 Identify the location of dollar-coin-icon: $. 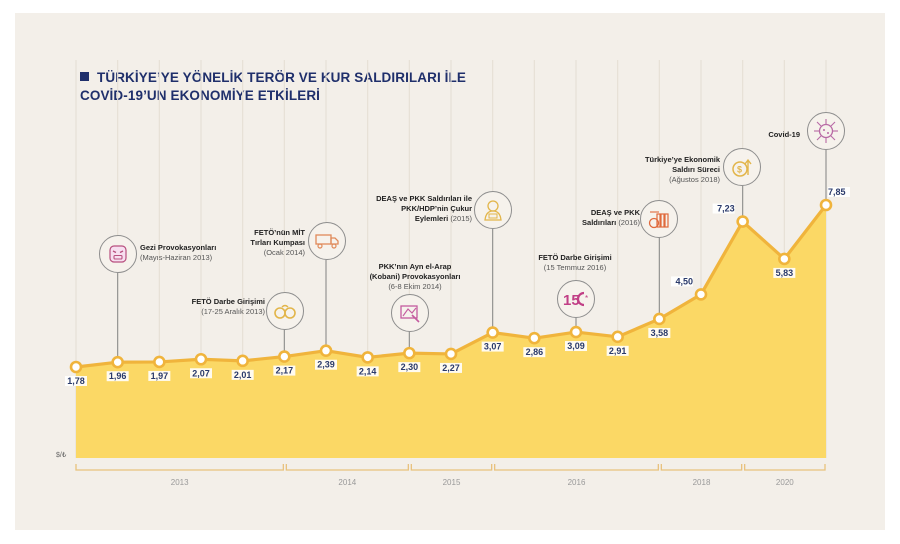
(742, 167).